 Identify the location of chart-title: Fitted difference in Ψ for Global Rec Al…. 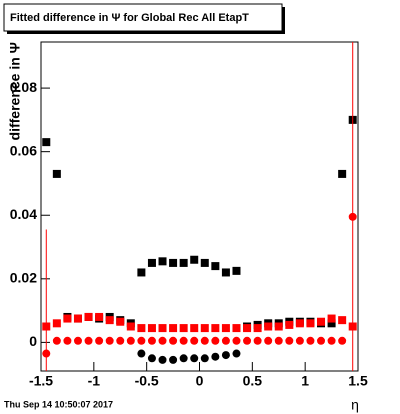
(129, 18).